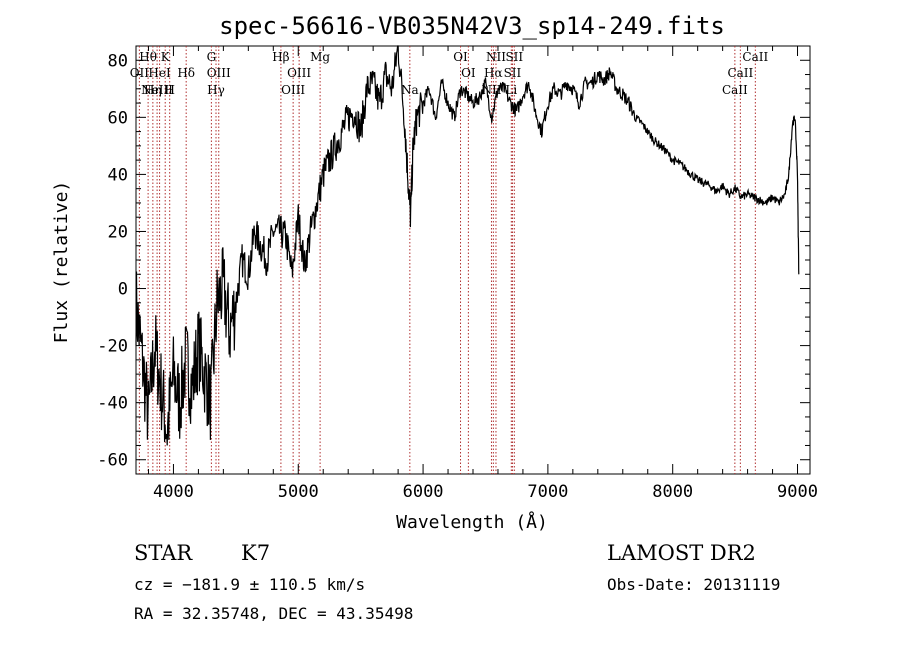 This screenshot has height=649, width=900. Describe the element at coordinates (255, 553) in the screenshot. I see `object-subclass: K7` at that location.